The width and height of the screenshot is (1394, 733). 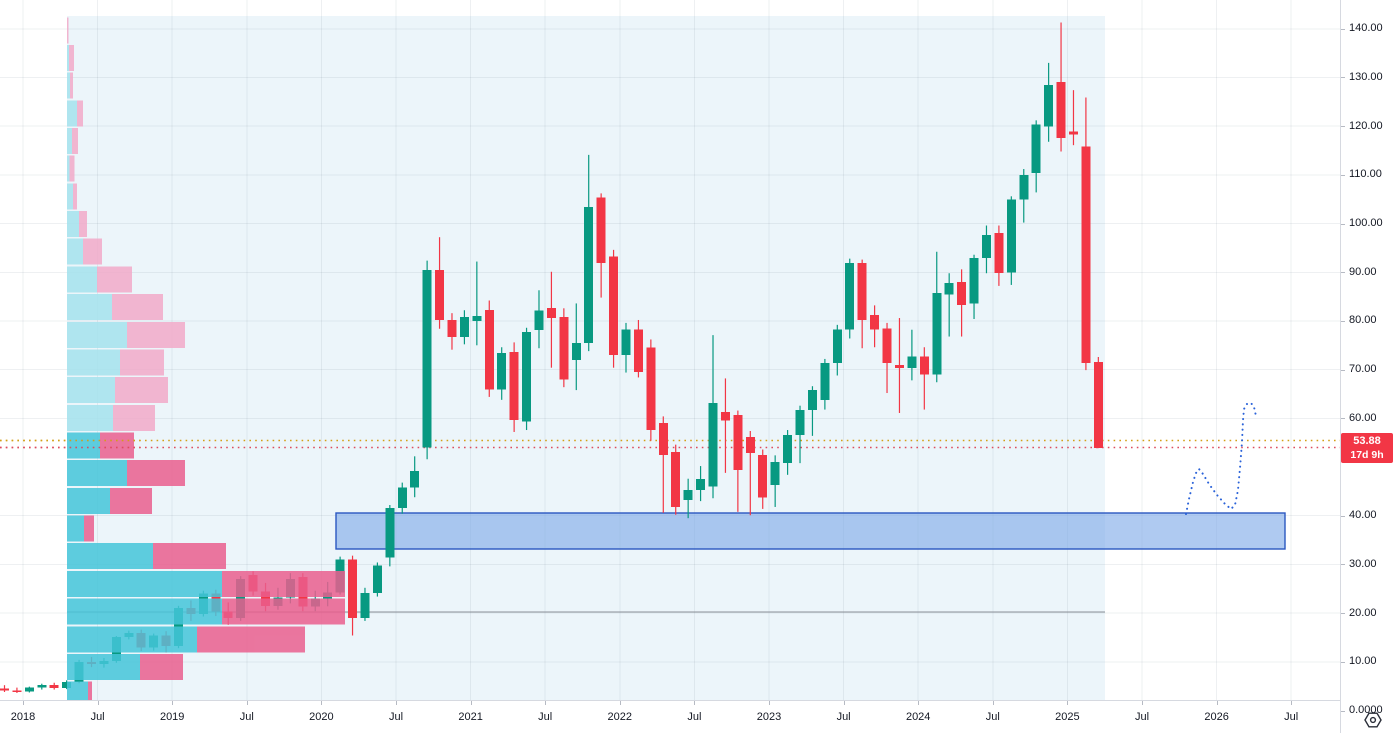 What do you see at coordinates (1366, 125) in the screenshot?
I see `price-axis-label: 120.00` at bounding box center [1366, 125].